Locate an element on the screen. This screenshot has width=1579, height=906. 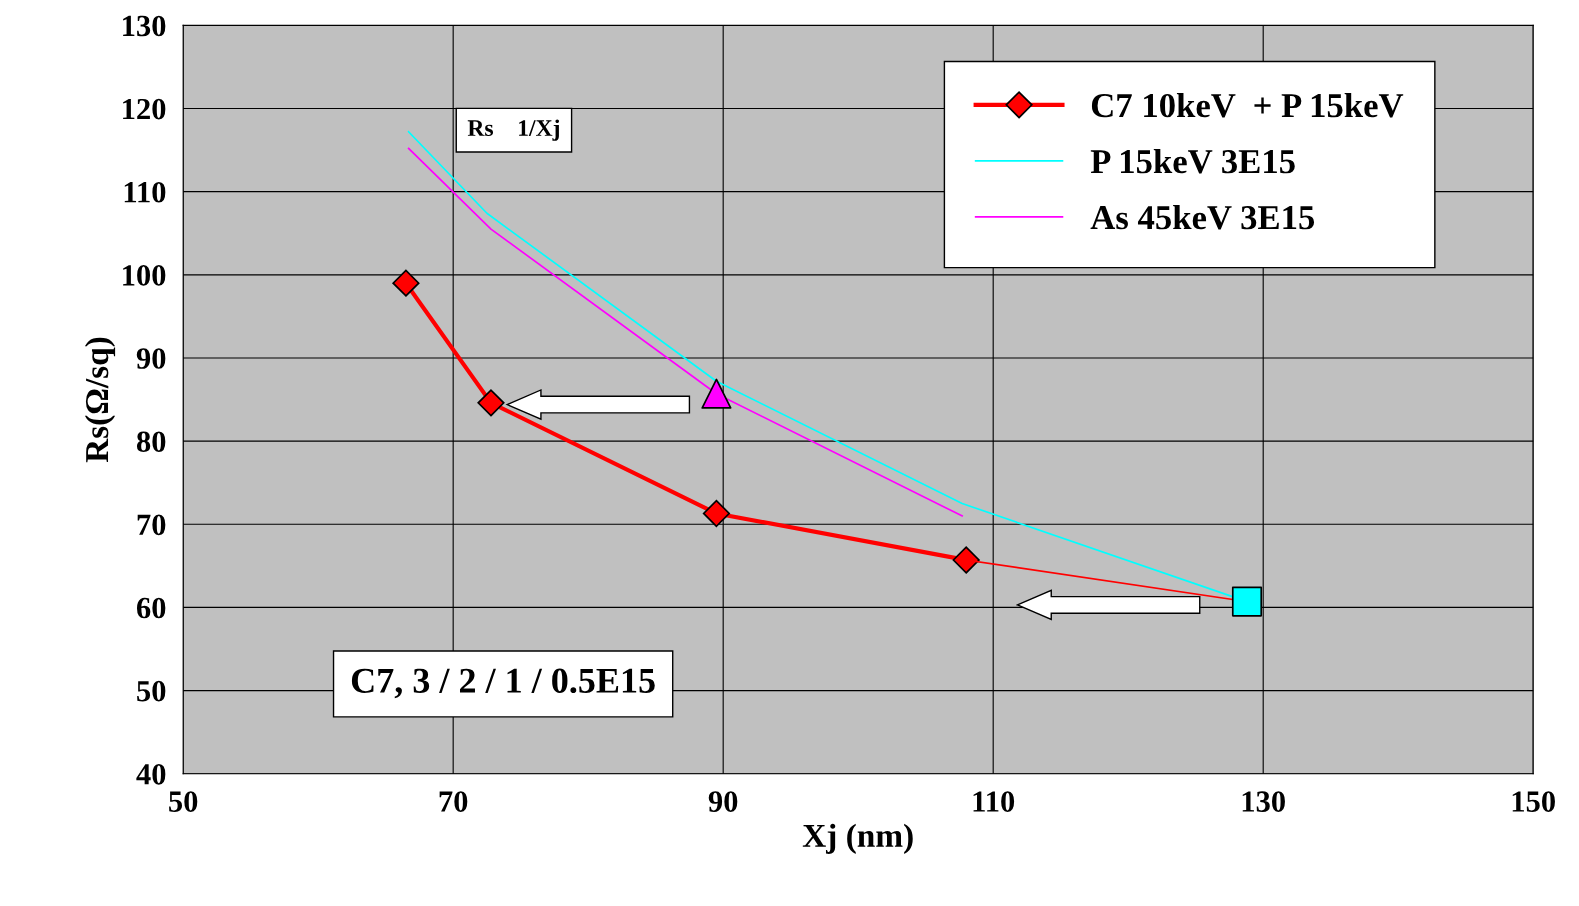
x-axis-title: Xj (nm) is located at coordinates (857, 838).